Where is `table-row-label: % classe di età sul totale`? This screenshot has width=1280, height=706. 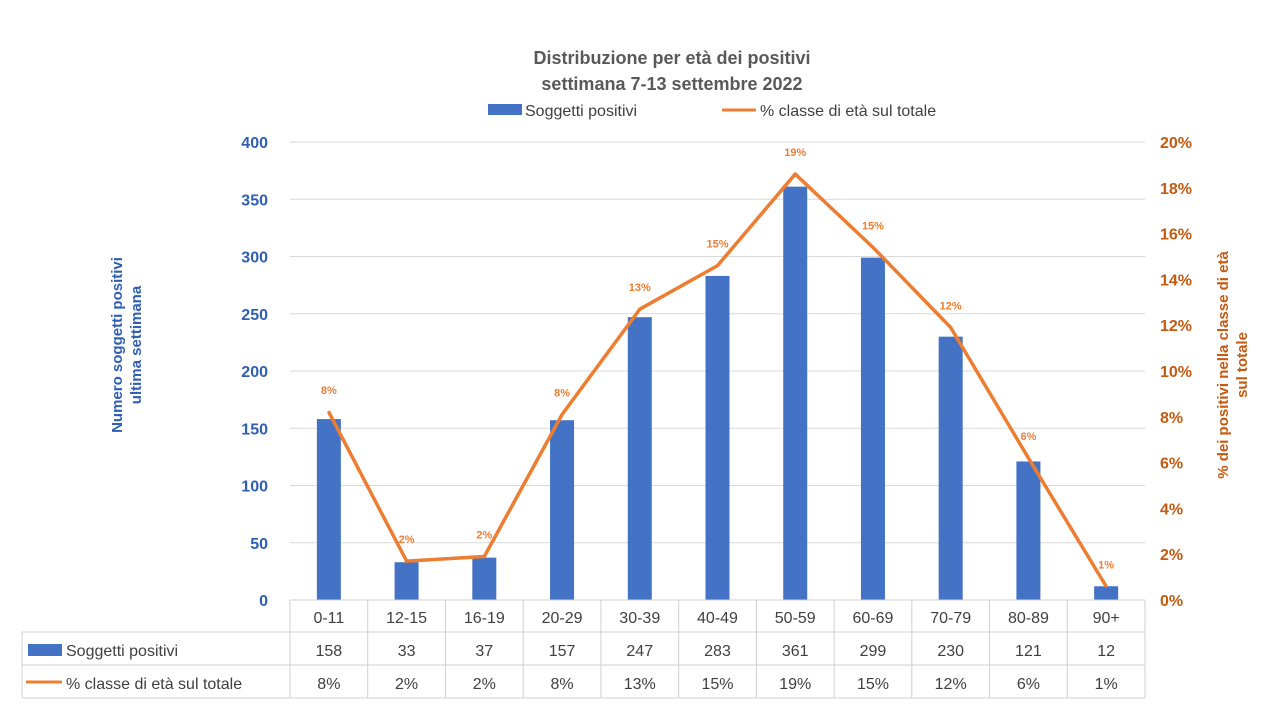 table-row-label: % classe di età sul totale is located at coordinates (154, 684).